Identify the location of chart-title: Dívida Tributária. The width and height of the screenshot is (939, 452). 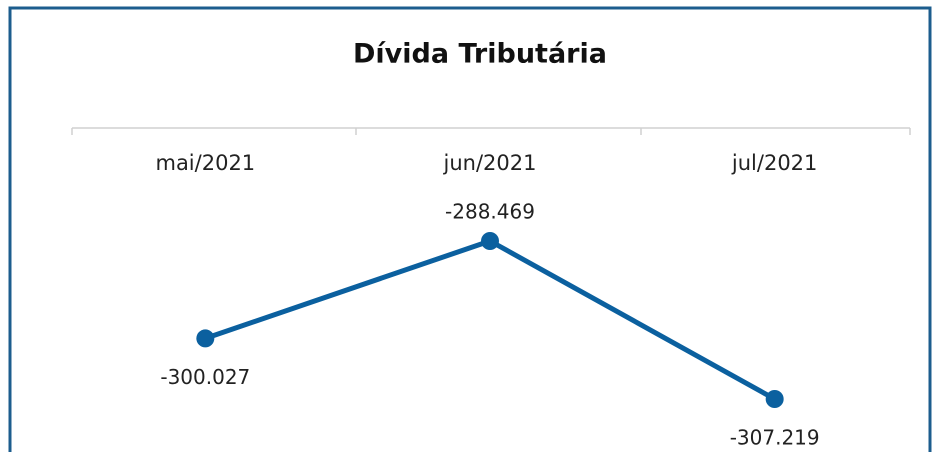
(480, 54).